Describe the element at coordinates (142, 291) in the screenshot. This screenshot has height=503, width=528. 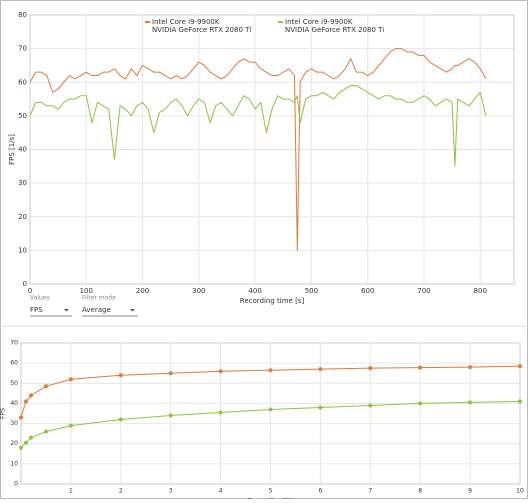
I see `x-tick-label: 200` at that location.